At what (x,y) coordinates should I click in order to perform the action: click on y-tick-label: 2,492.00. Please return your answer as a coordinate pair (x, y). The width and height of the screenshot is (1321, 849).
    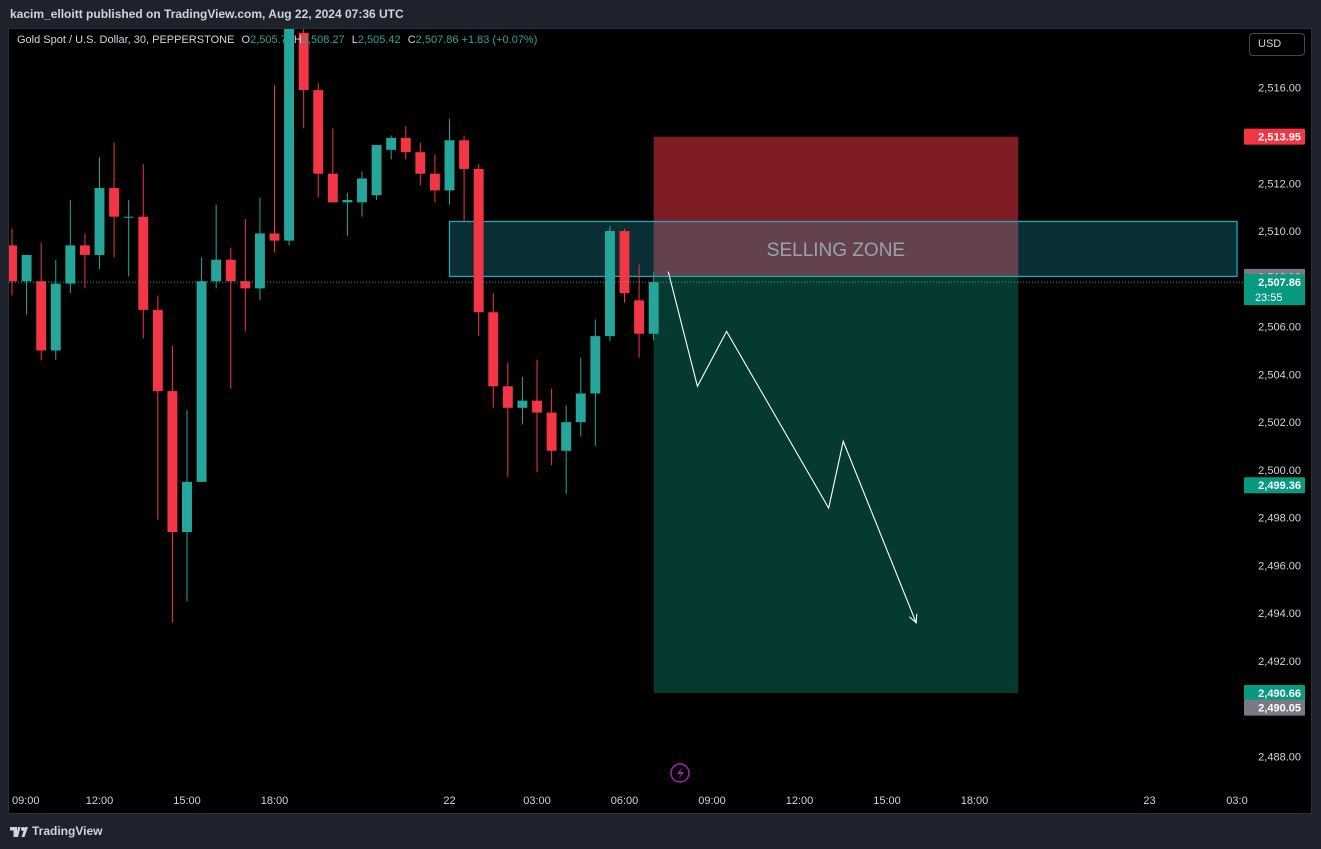
    Looking at the image, I should click on (1279, 662).